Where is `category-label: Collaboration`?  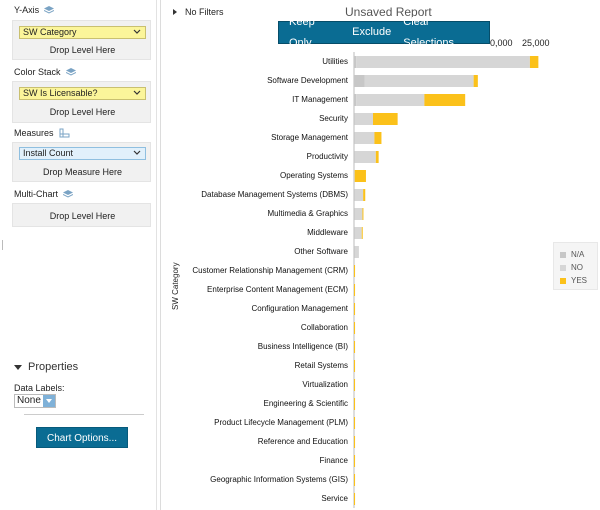 category-label: Collaboration is located at coordinates (324, 327).